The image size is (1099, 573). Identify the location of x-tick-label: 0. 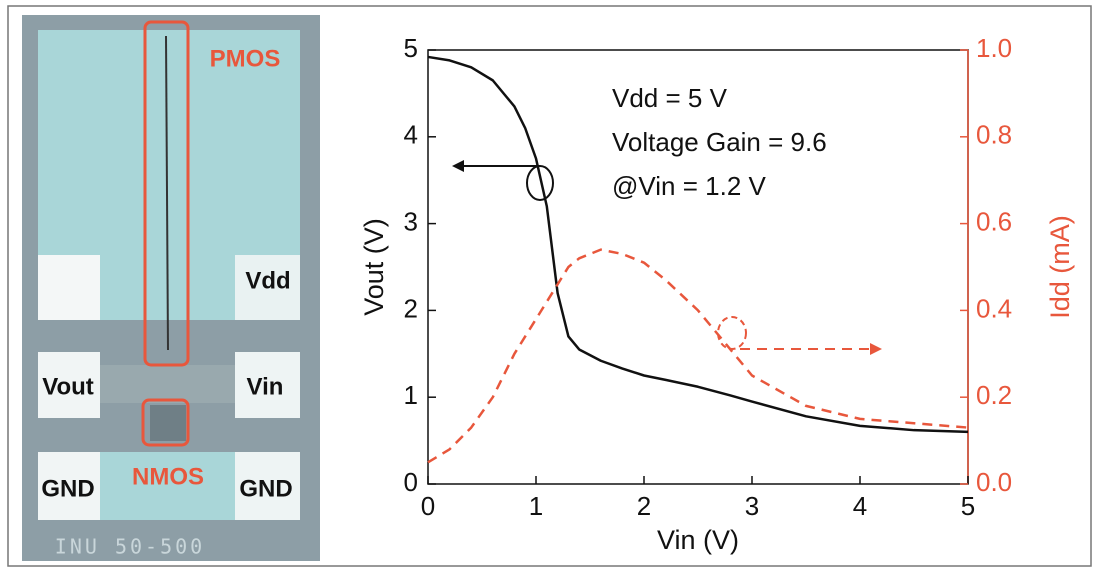
(428, 506).